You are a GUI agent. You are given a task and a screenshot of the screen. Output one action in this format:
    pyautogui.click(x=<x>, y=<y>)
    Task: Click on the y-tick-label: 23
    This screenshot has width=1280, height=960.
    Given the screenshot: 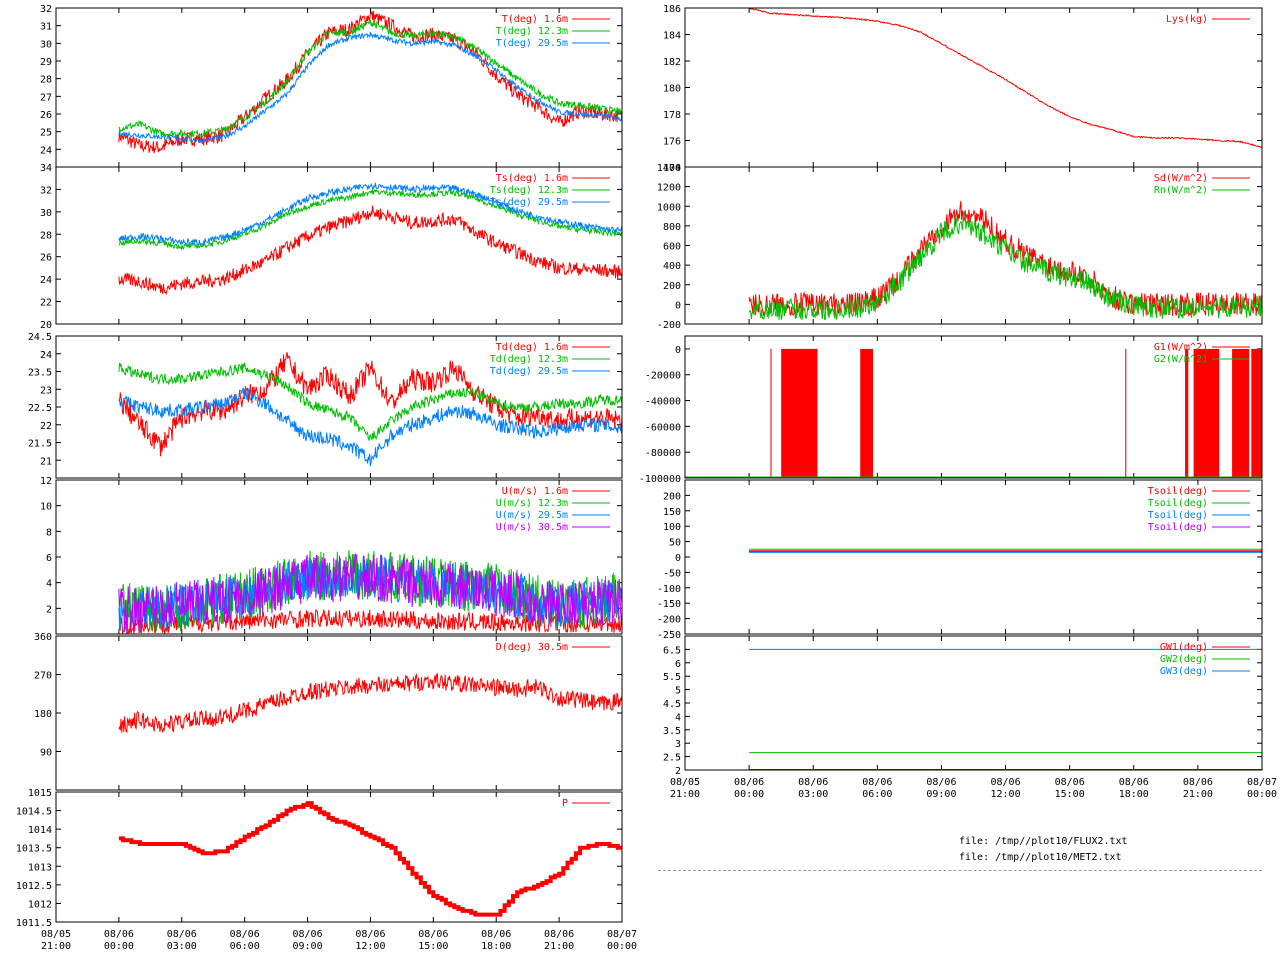 What is the action you would take?
    pyautogui.click(x=46, y=390)
    